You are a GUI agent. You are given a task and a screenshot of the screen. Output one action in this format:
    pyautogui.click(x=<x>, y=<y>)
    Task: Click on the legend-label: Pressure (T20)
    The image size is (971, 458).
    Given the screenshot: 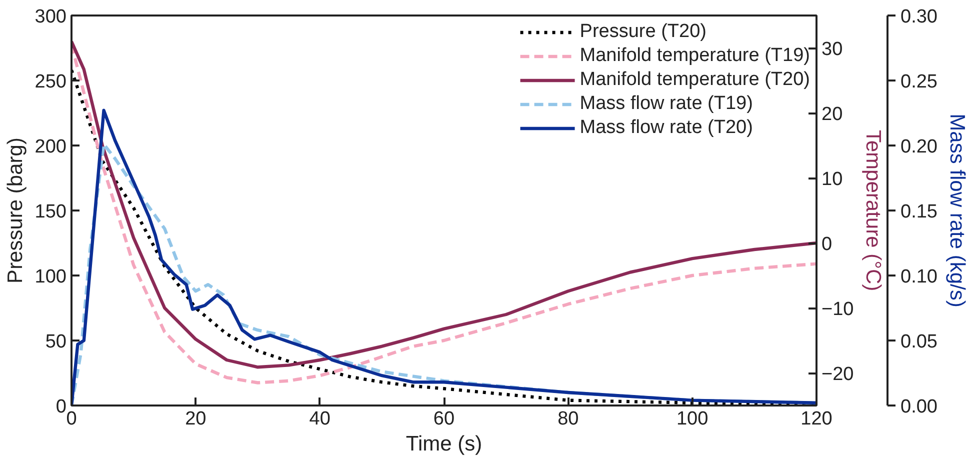 What is the action you would take?
    pyautogui.click(x=643, y=32)
    